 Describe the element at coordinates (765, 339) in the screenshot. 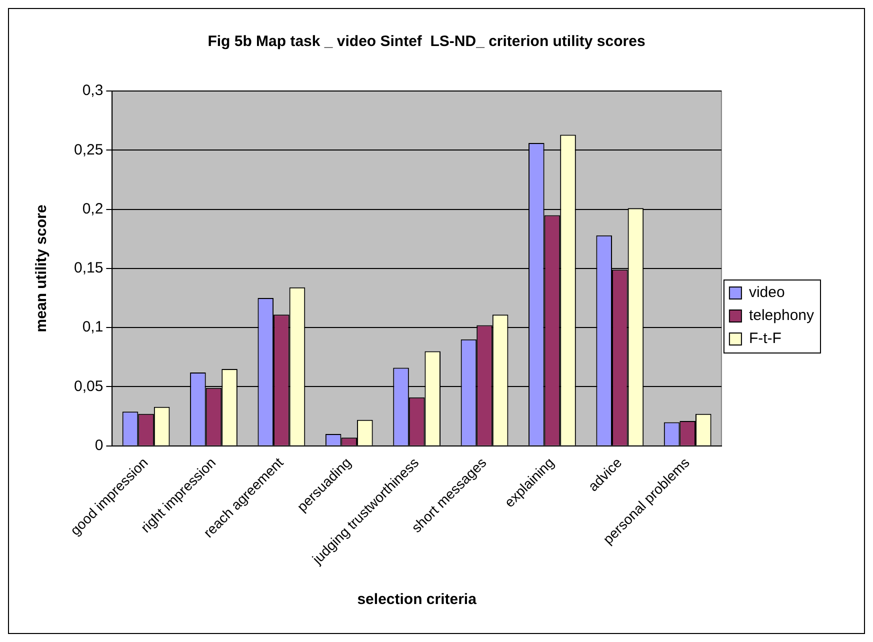

I see `legend-label: F-t-F` at that location.